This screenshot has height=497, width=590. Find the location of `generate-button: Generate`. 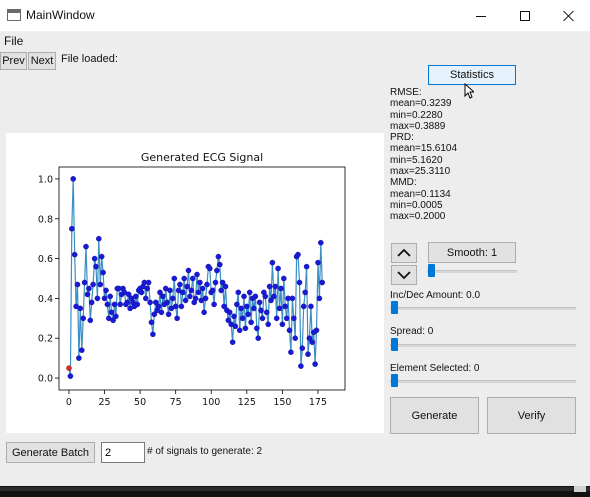

generate-button: Generate is located at coordinates (434, 415).